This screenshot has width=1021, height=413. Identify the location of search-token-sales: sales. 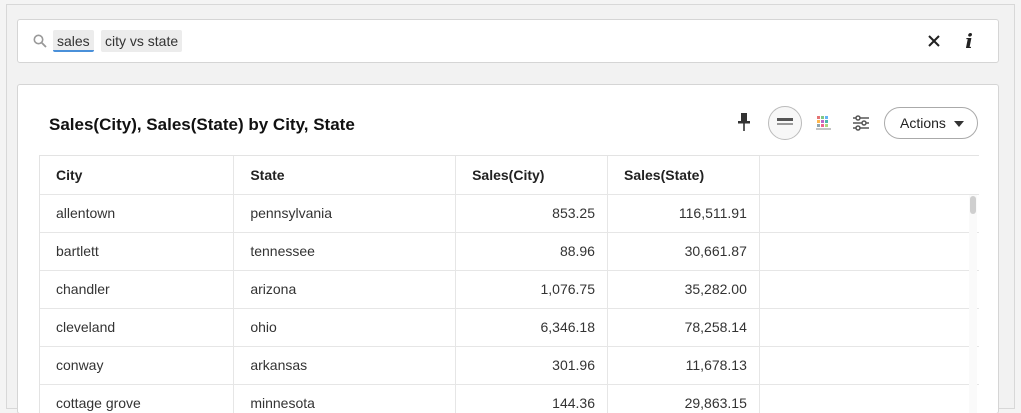
(73, 41).